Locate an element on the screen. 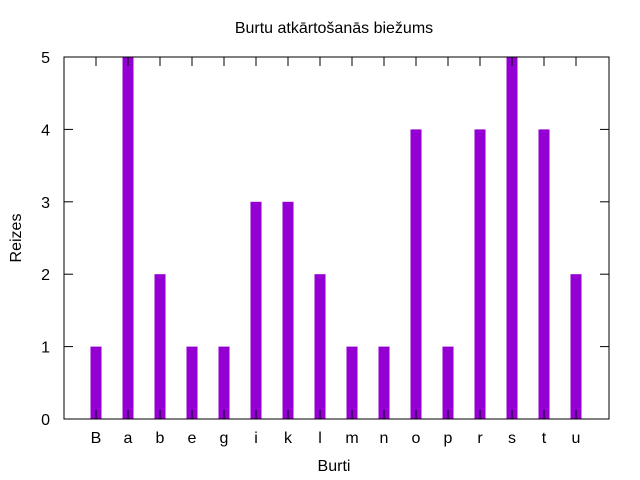  chart-title: Burtu atkārtošanās biežums is located at coordinates (334, 28).